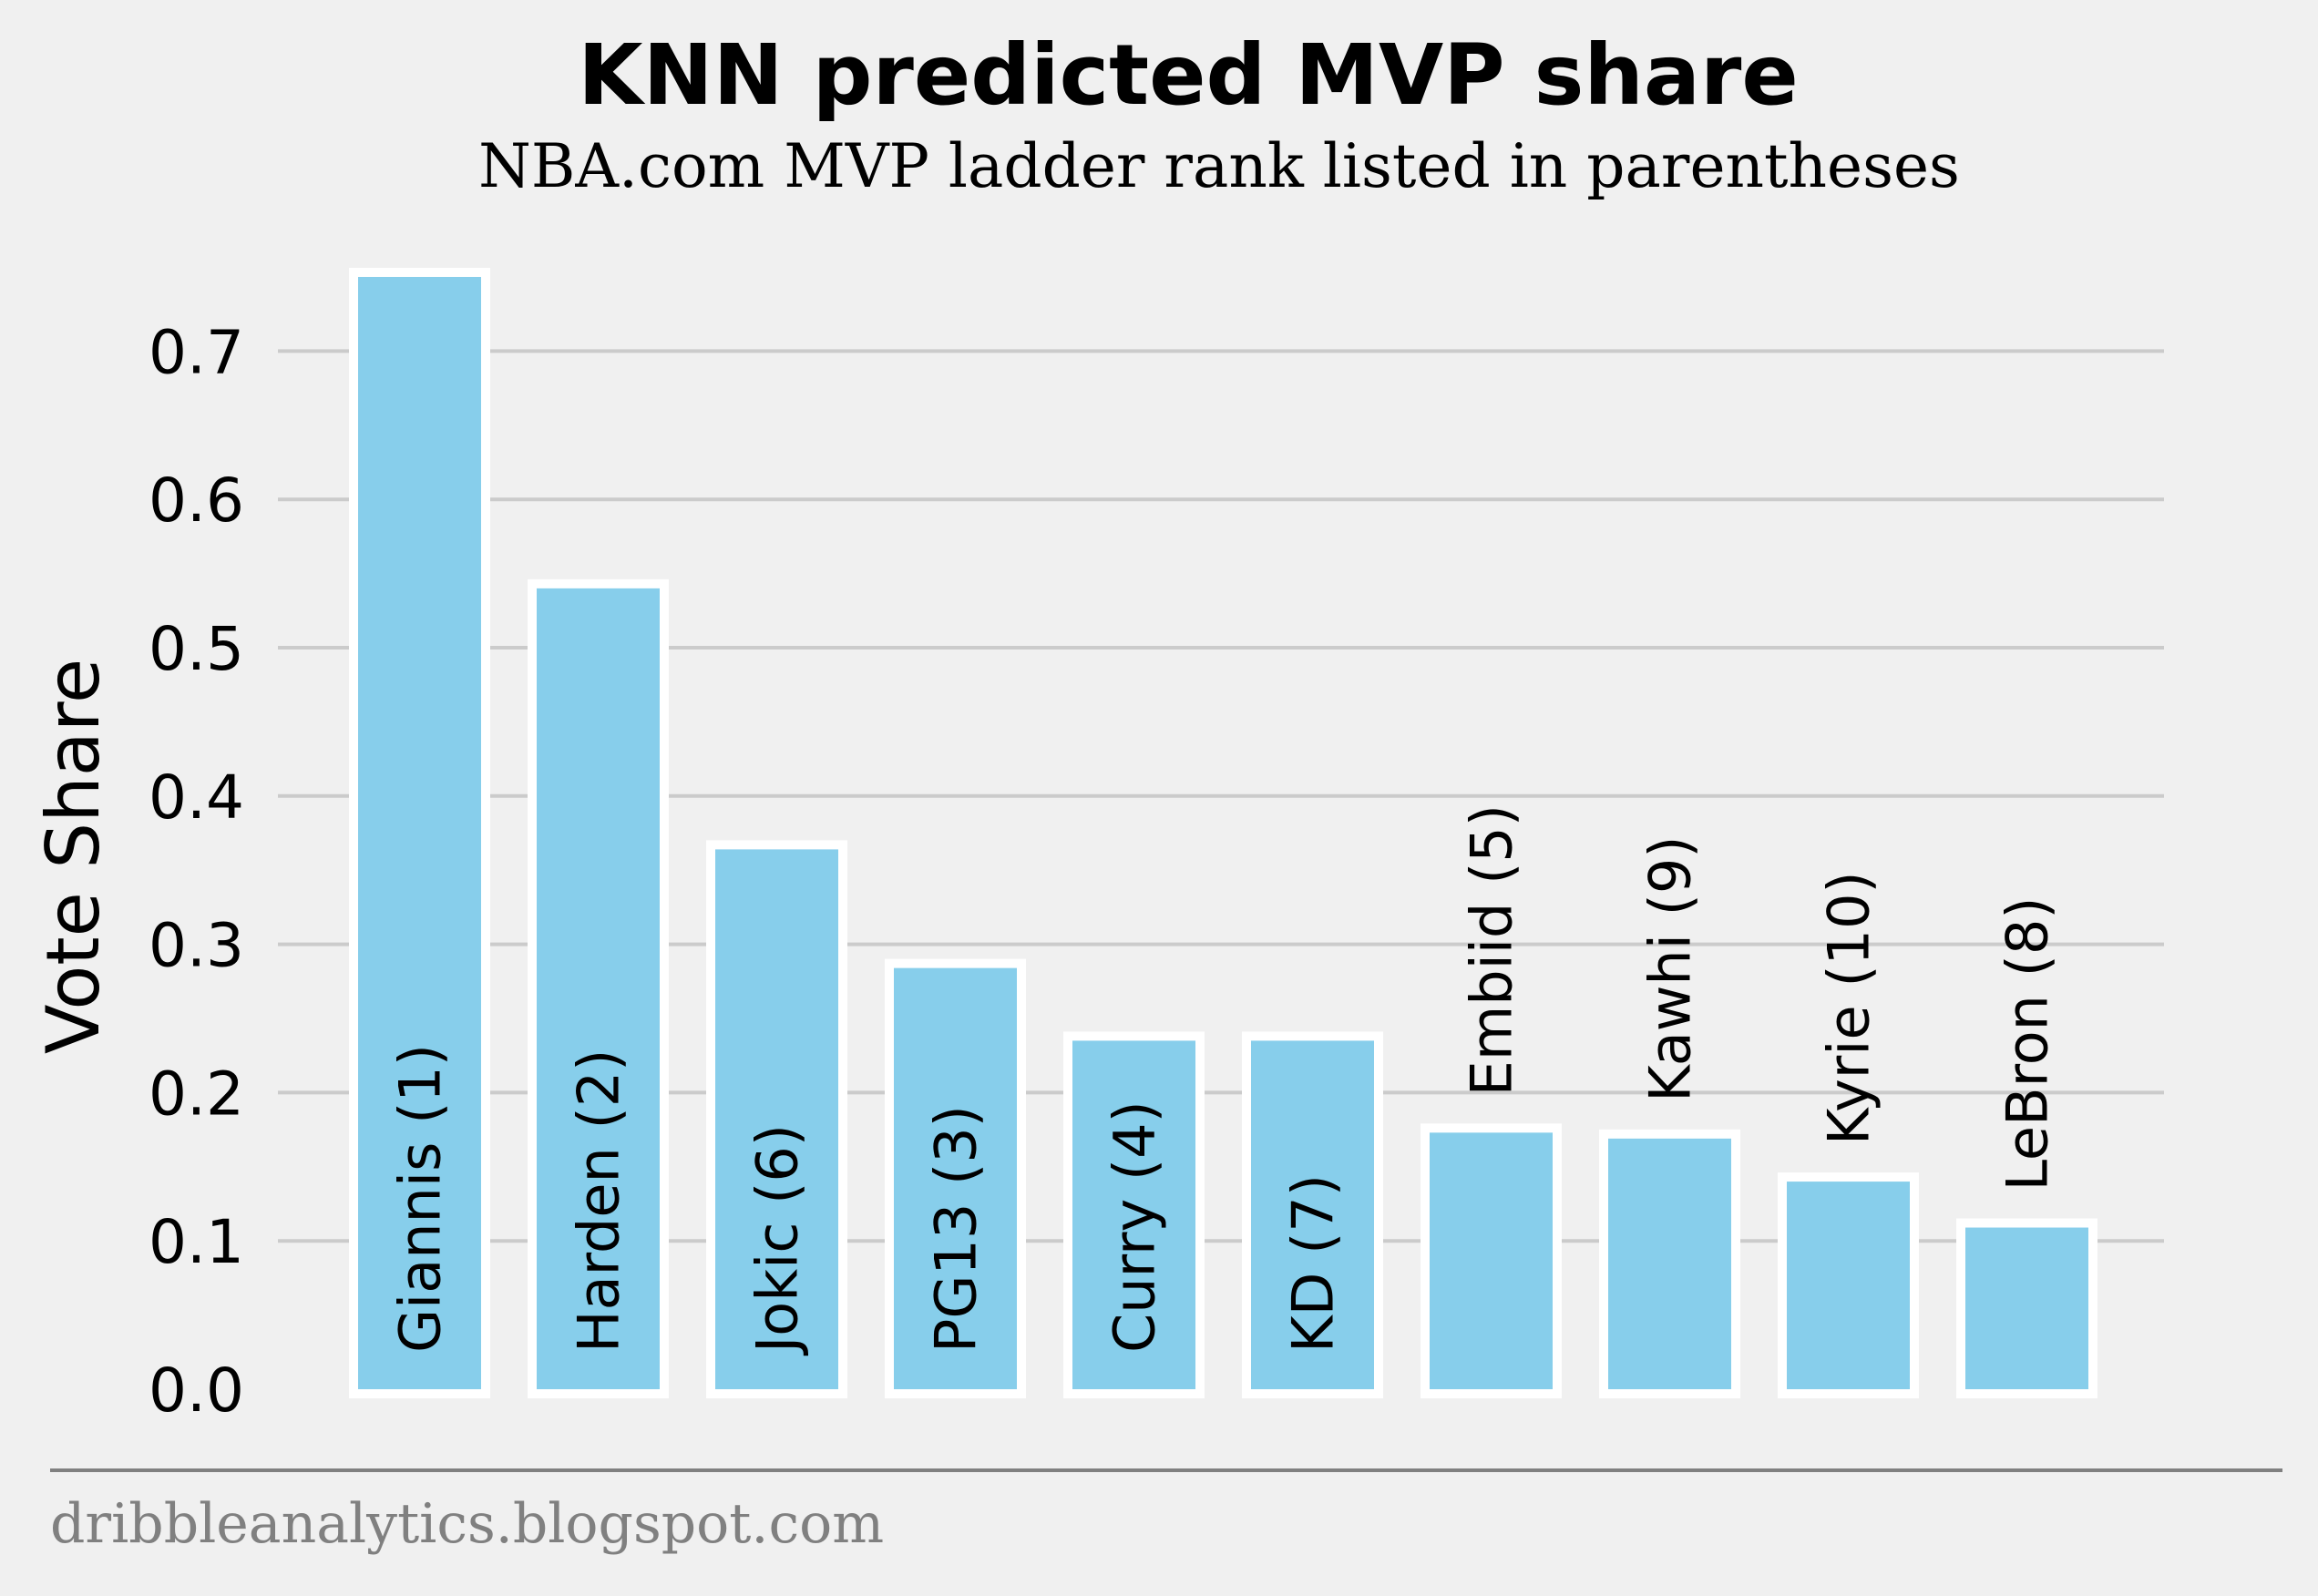  What do you see at coordinates (1188, 75) in the screenshot?
I see `chart-title: KNN predicted MVP share` at bounding box center [1188, 75].